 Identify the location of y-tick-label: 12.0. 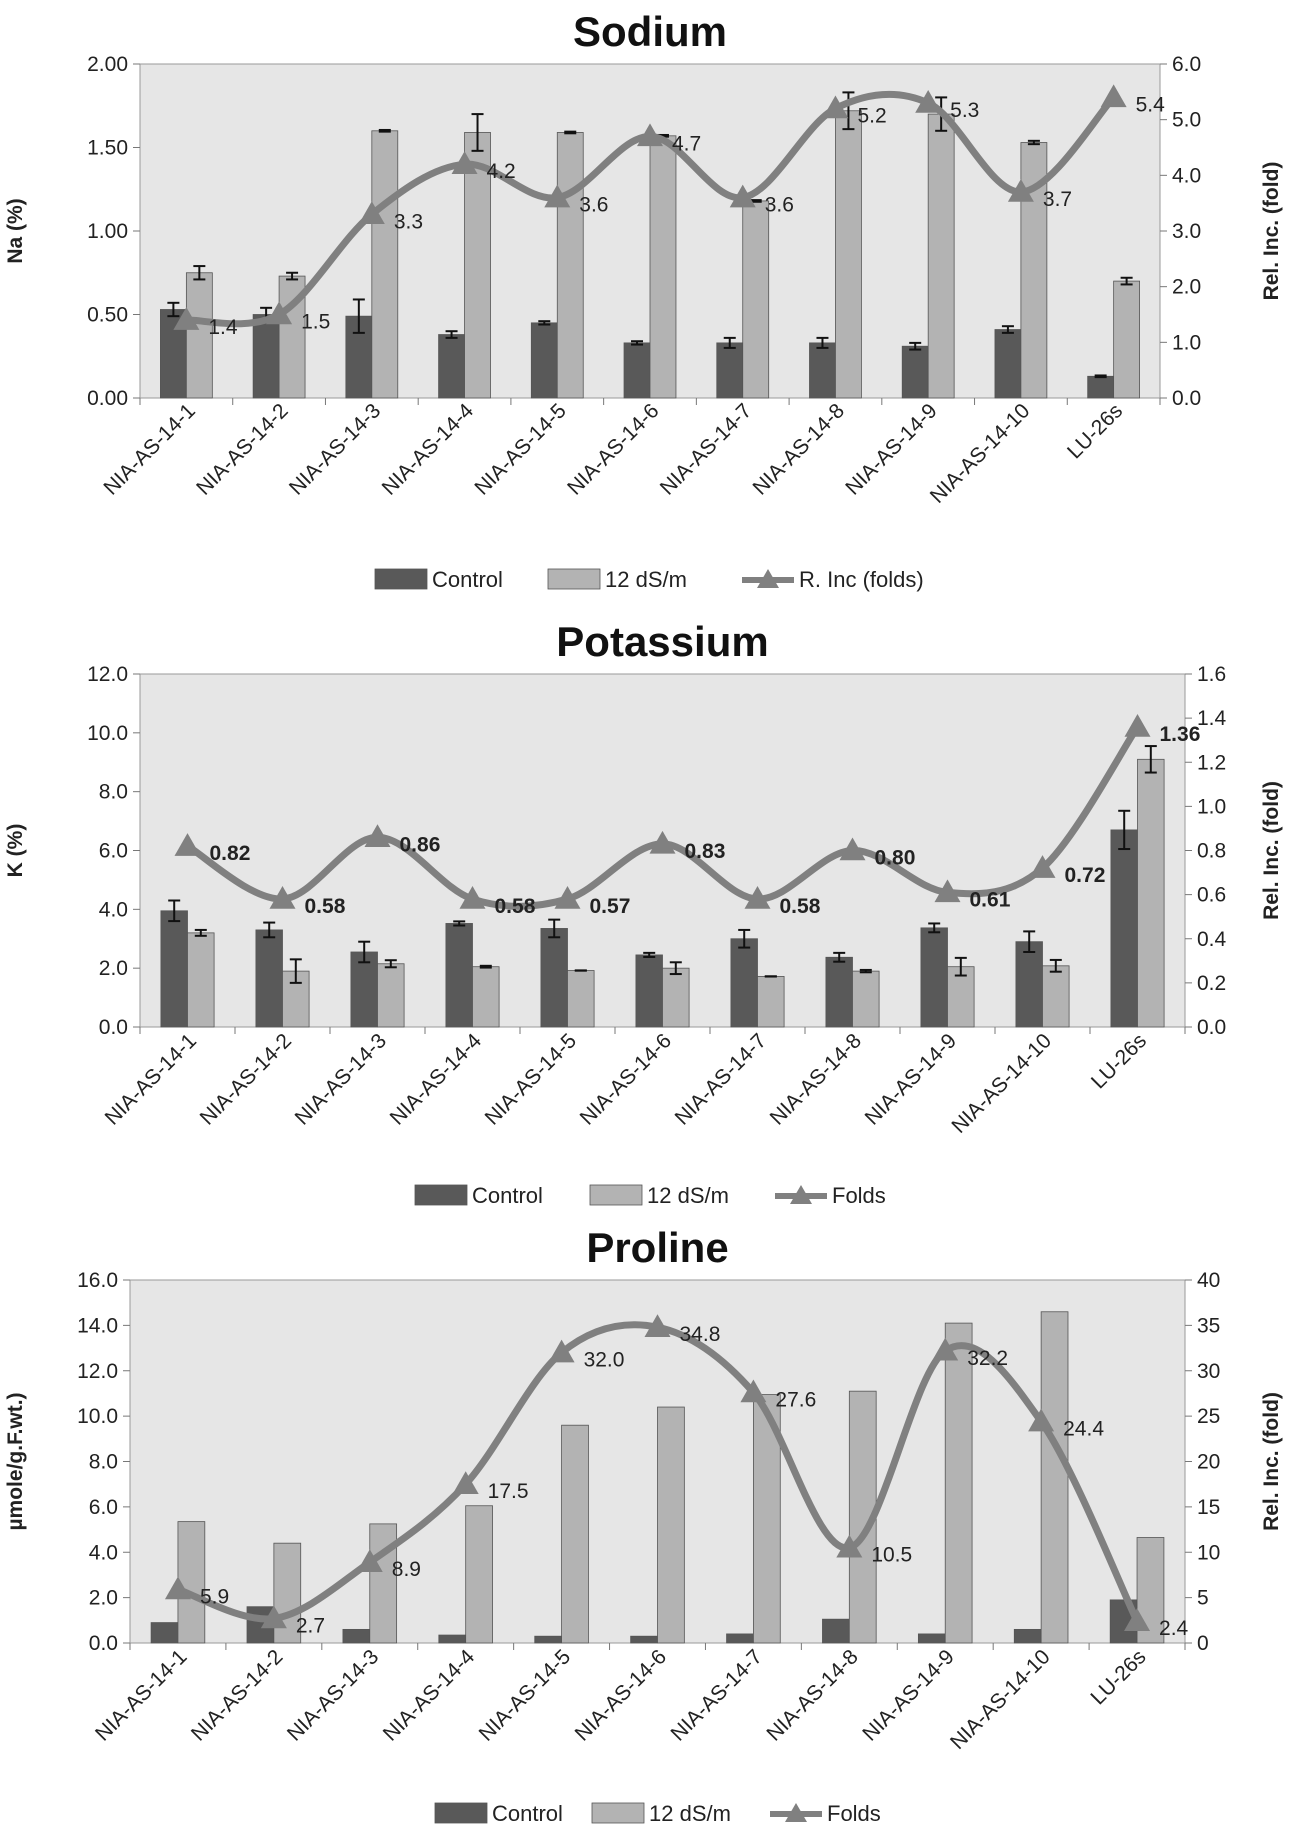
(107, 674).